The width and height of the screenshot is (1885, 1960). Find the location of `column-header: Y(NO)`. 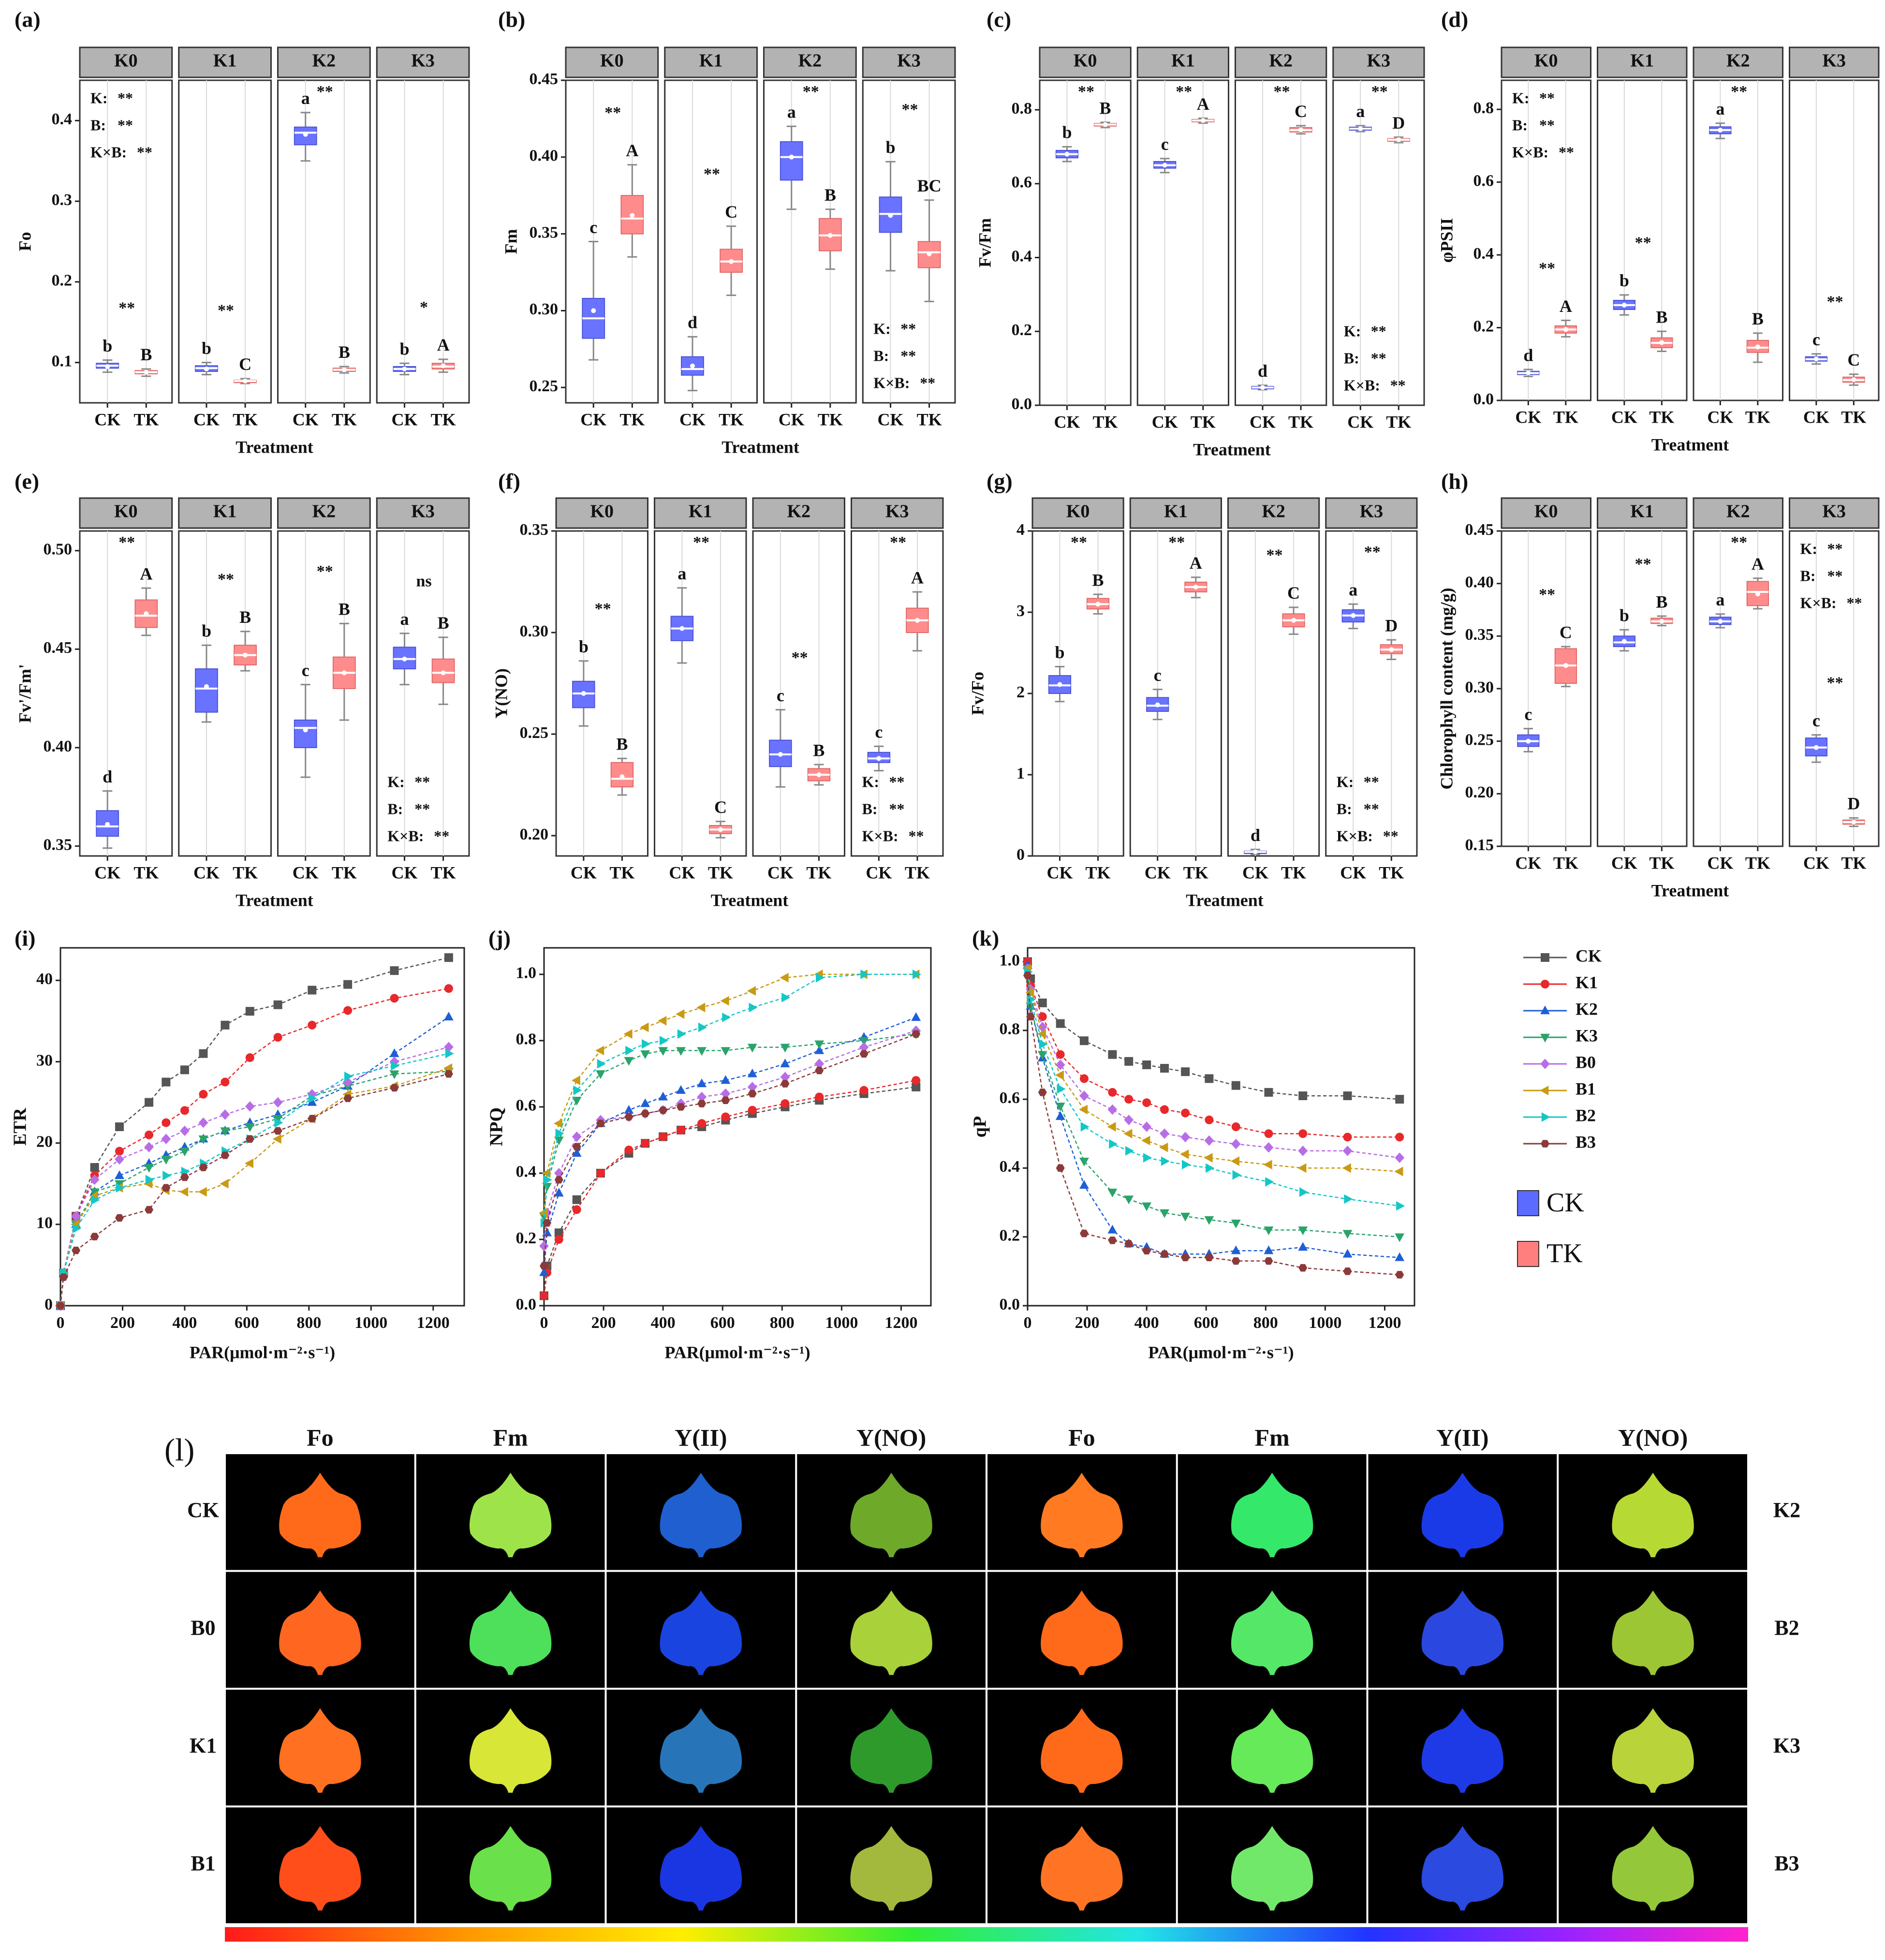

column-header: Y(NO) is located at coordinates (891, 1438).